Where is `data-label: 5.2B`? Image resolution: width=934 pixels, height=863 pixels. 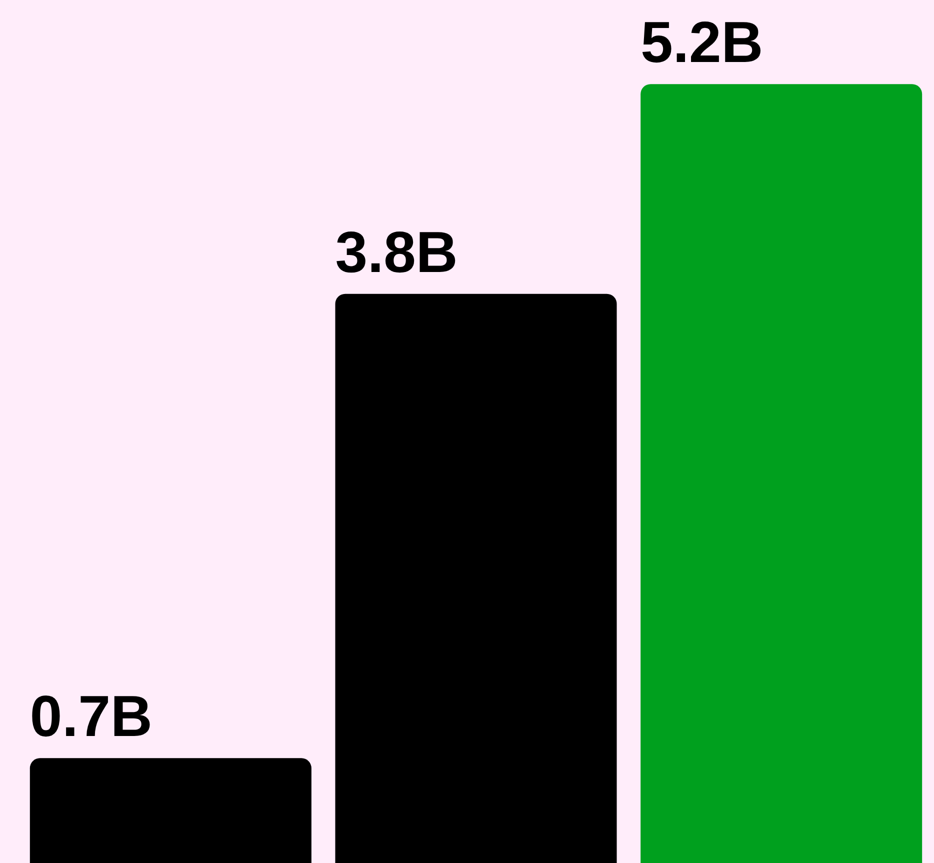 data-label: 5.2B is located at coordinates (702, 43).